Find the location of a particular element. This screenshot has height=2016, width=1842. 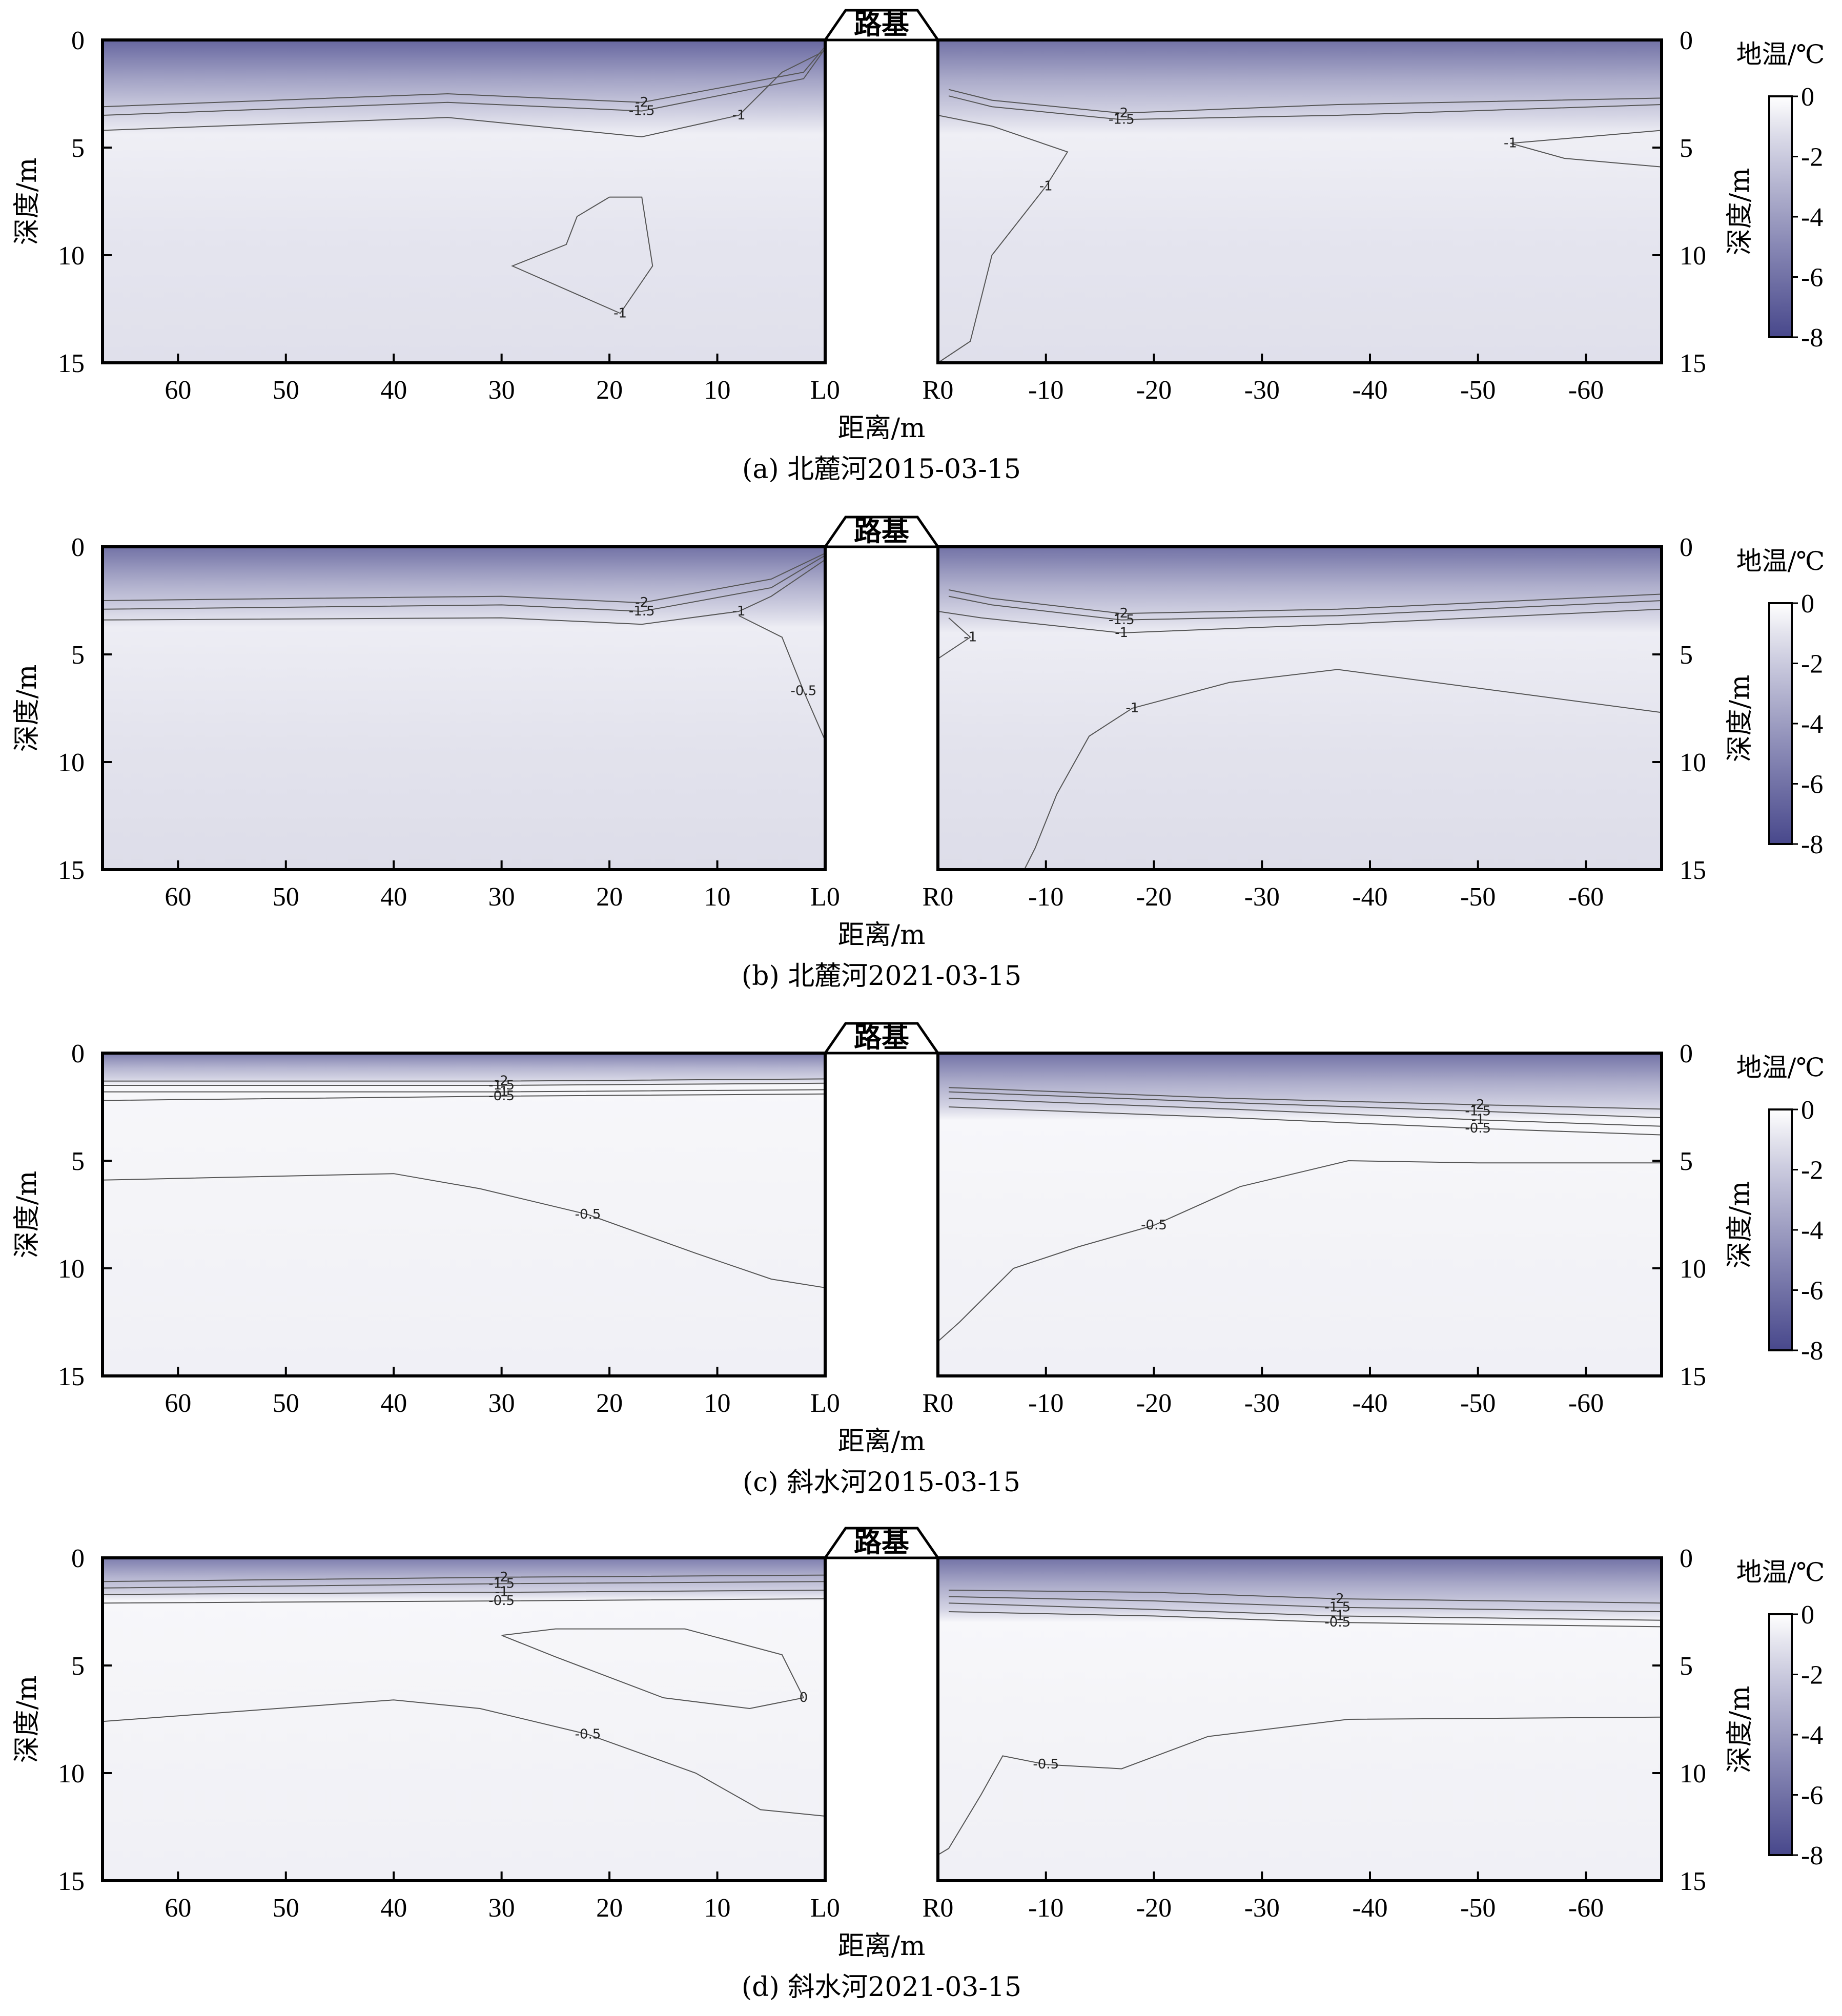

x-tick-label-left: 50 is located at coordinates (286, 1403).